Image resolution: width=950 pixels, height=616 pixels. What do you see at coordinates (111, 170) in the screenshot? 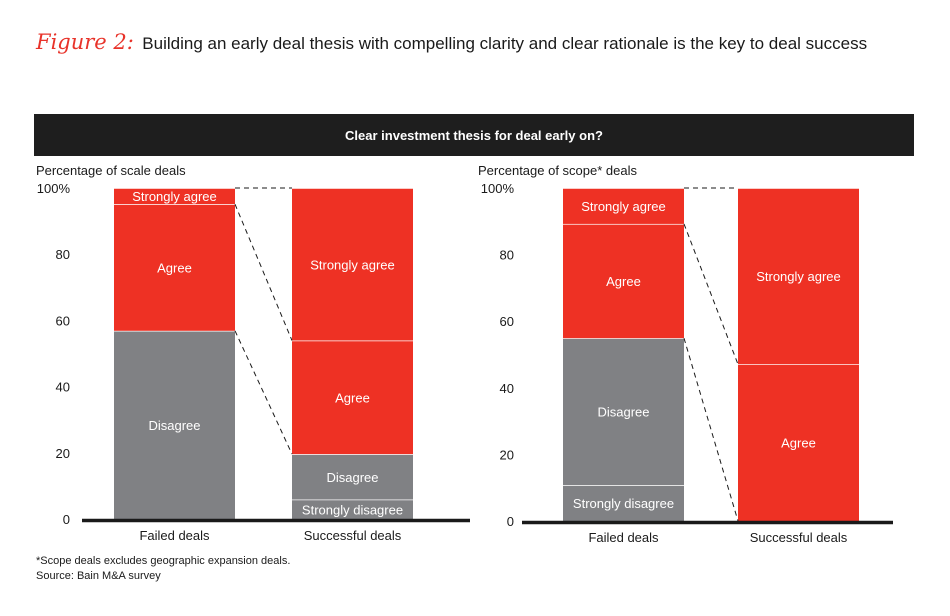
I see `left-panel-ylabel: Percentage of scale deals` at bounding box center [111, 170].